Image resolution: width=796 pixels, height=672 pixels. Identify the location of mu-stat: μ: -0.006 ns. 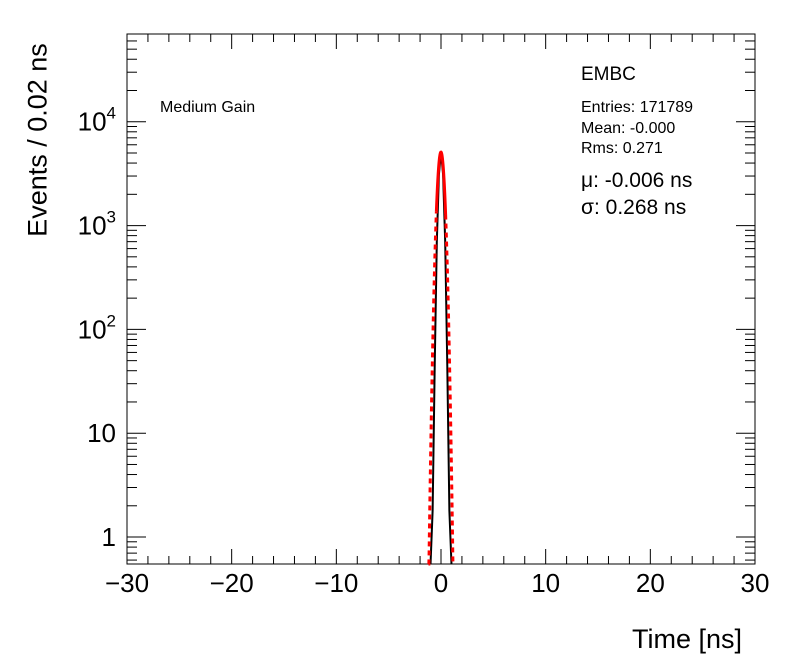
(636, 181).